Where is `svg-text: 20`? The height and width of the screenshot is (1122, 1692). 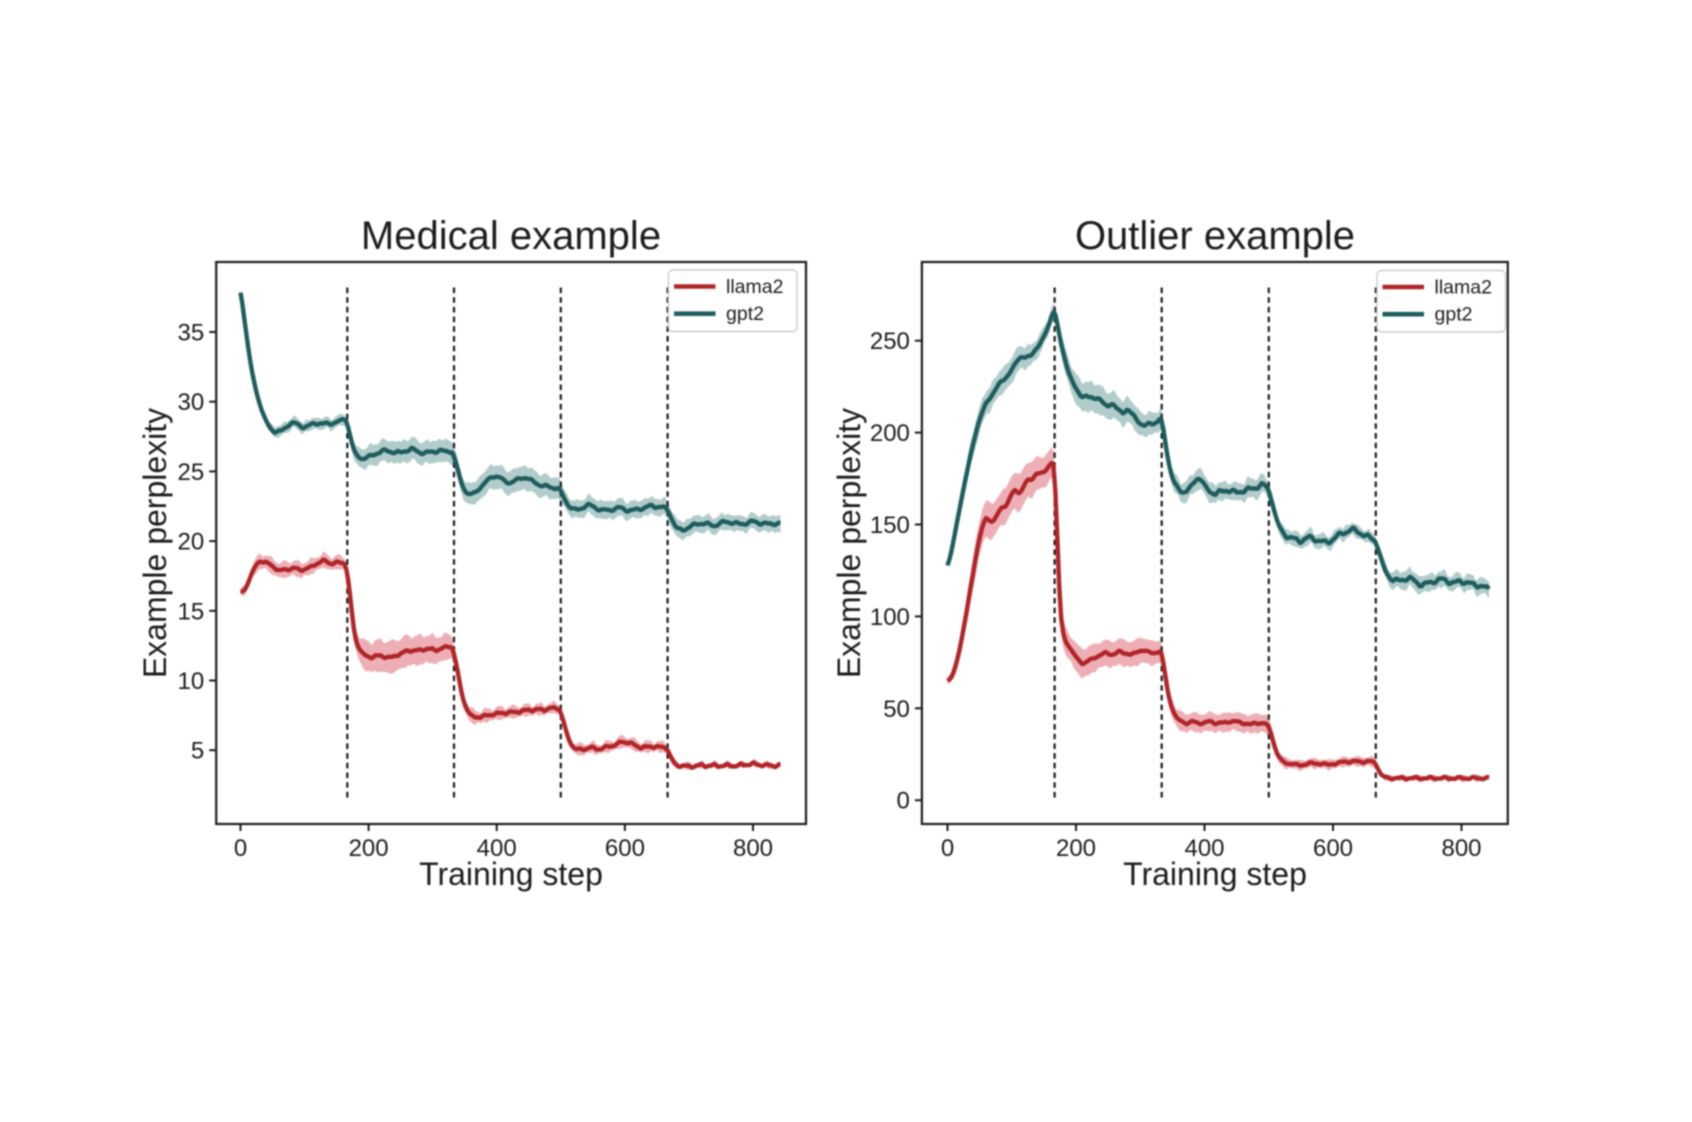 svg-text: 20 is located at coordinates (190, 542).